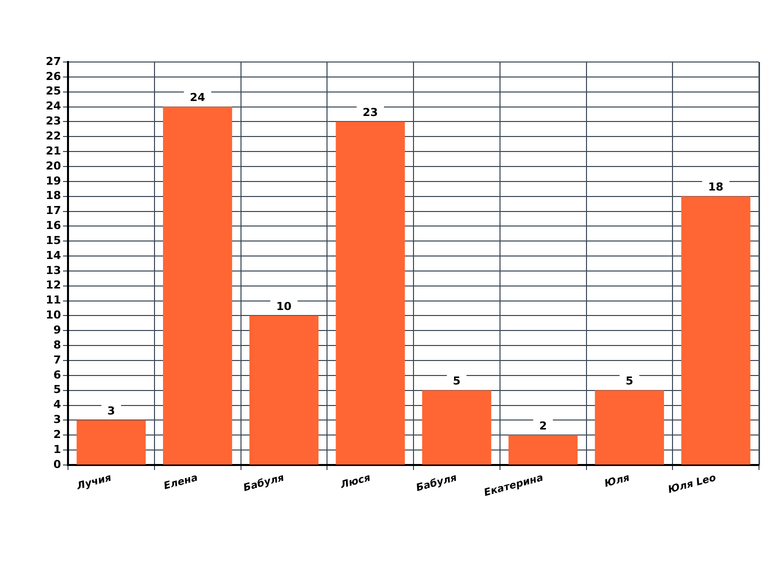  Describe the element at coordinates (54, 165) in the screenshot. I see `y-tick-label: 20` at that location.